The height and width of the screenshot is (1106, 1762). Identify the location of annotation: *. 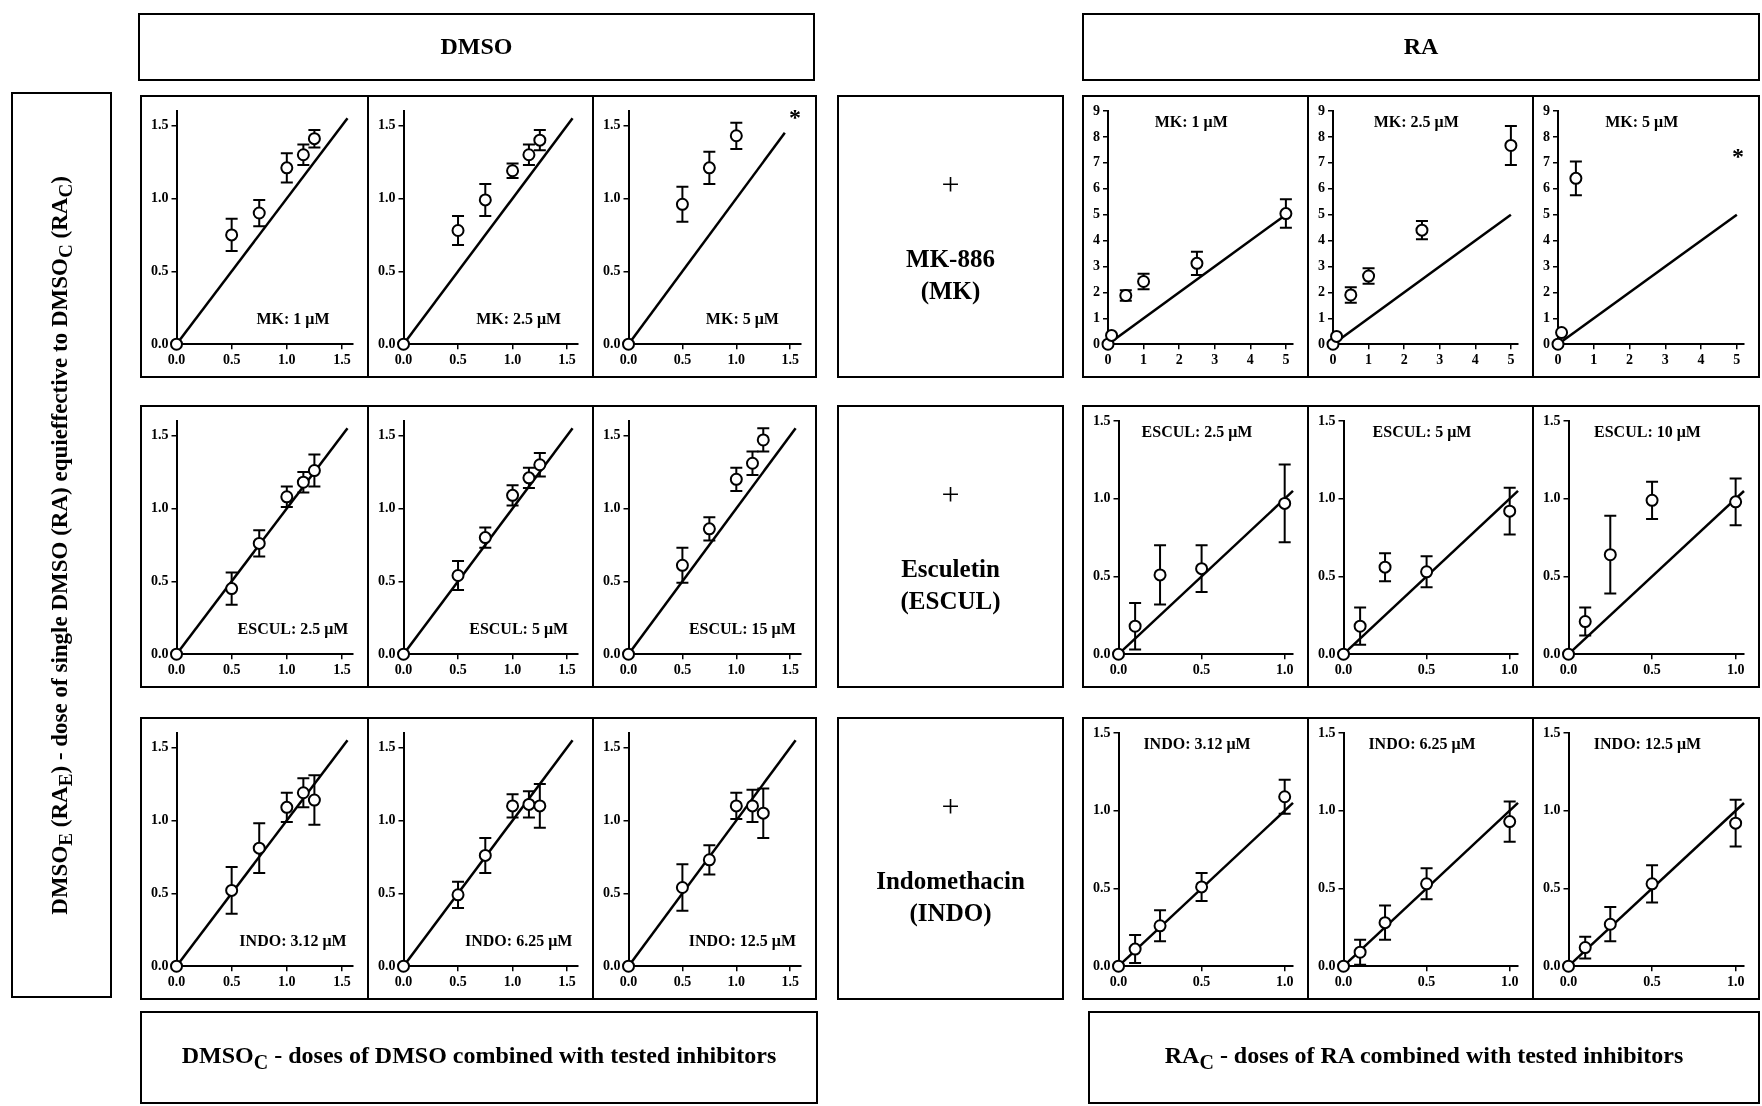
(795, 117).